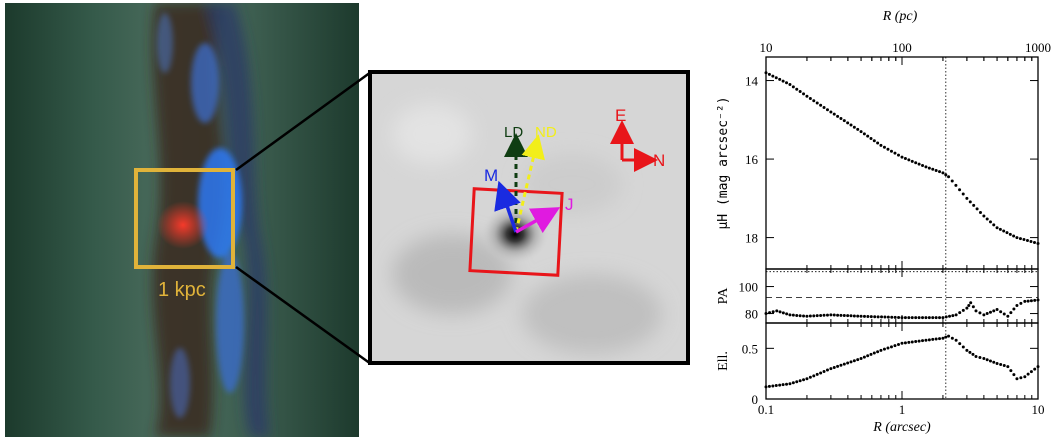 Image resolution: width=1058 pixels, height=437 pixels. Describe the element at coordinates (184, 218) in the screenshot. I see `zoom-region-box` at that location.